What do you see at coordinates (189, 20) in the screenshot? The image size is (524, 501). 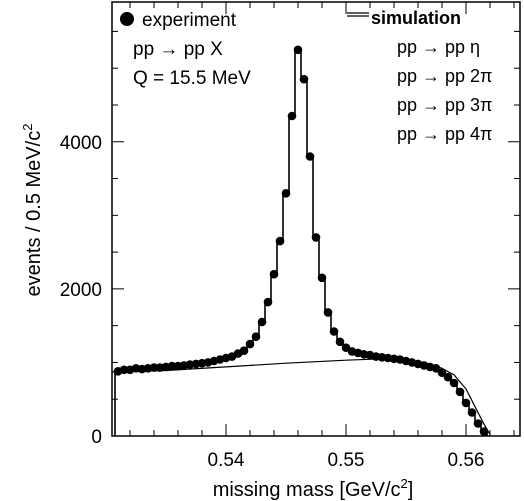 I see `legend-experiment-label: experiment` at bounding box center [189, 20].